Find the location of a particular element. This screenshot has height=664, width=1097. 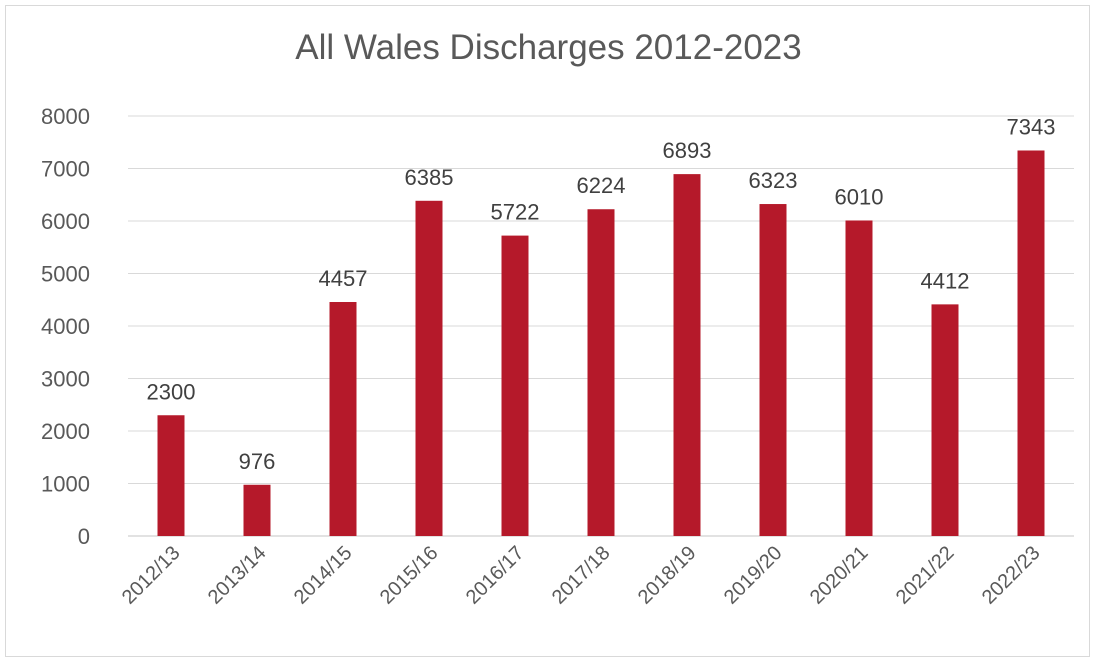

data-label: 6010 is located at coordinates (859, 196).